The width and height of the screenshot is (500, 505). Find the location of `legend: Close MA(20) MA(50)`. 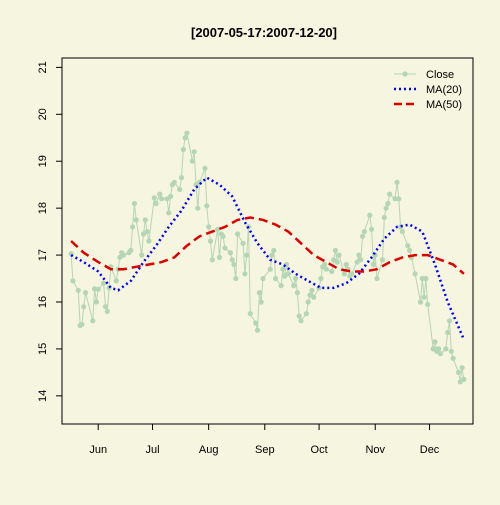

legend: Close MA(20) MA(50) is located at coordinates (428, 90).